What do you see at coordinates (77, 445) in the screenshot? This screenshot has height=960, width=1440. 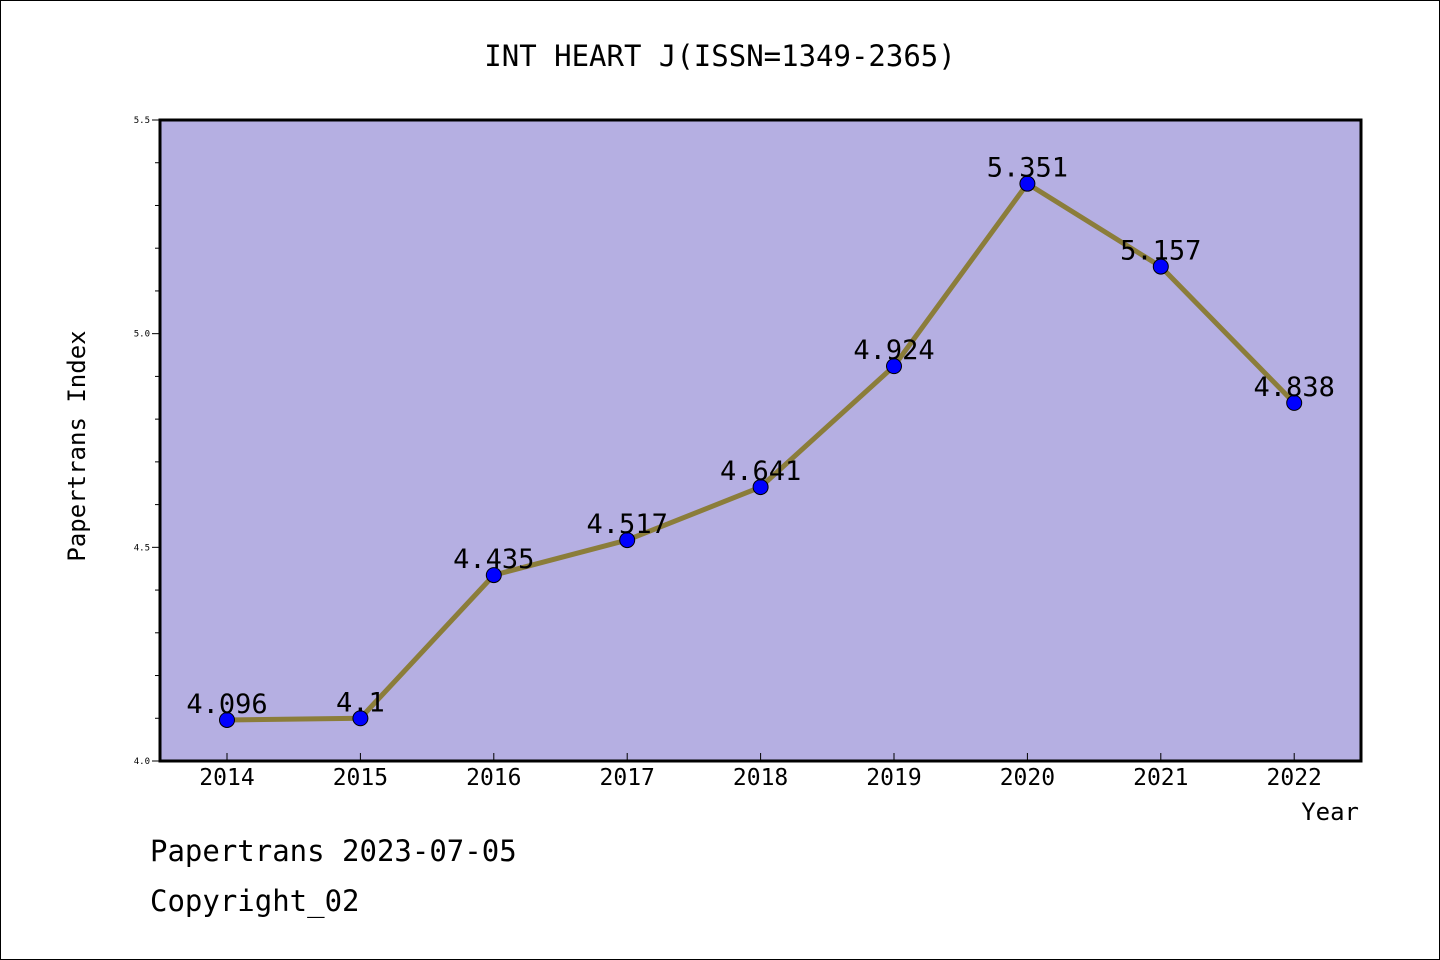 I see `y-axis-label: Papertrans Index` at bounding box center [77, 445].